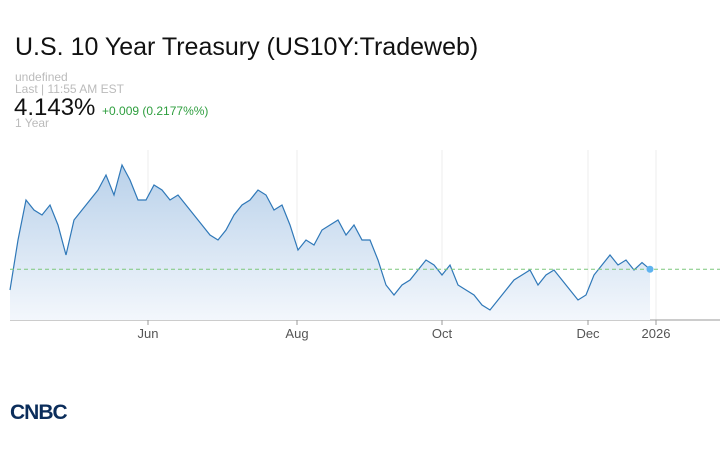  I want to click on x-tick-label: Aug, so click(296, 333).